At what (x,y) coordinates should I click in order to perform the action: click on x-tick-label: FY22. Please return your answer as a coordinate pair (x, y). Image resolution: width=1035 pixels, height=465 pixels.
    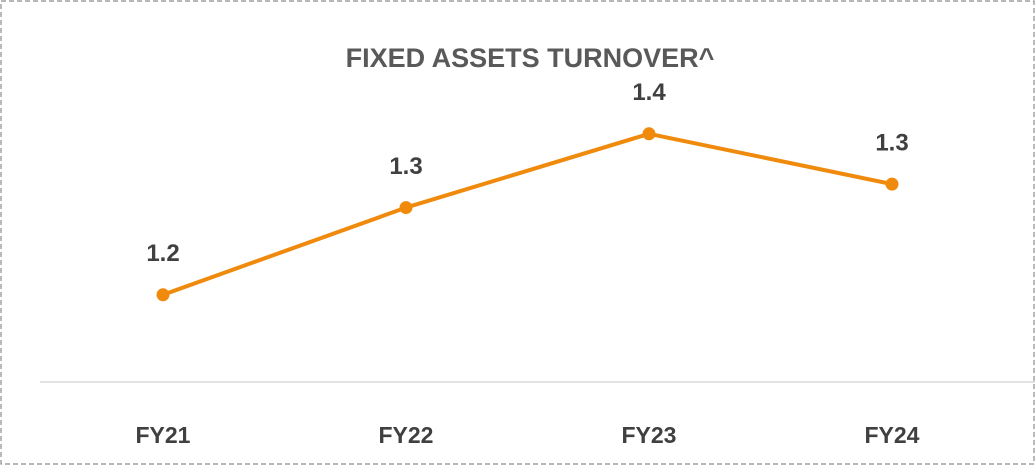
    Looking at the image, I should click on (406, 435).